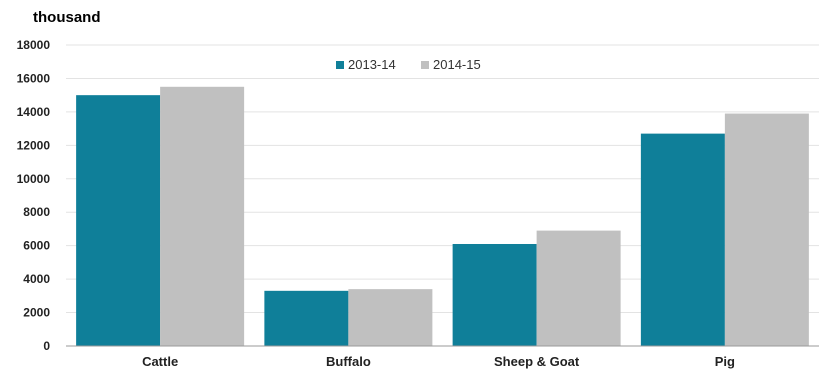 The width and height of the screenshot is (819, 370). I want to click on y-tick-label: 8000, so click(36, 212).